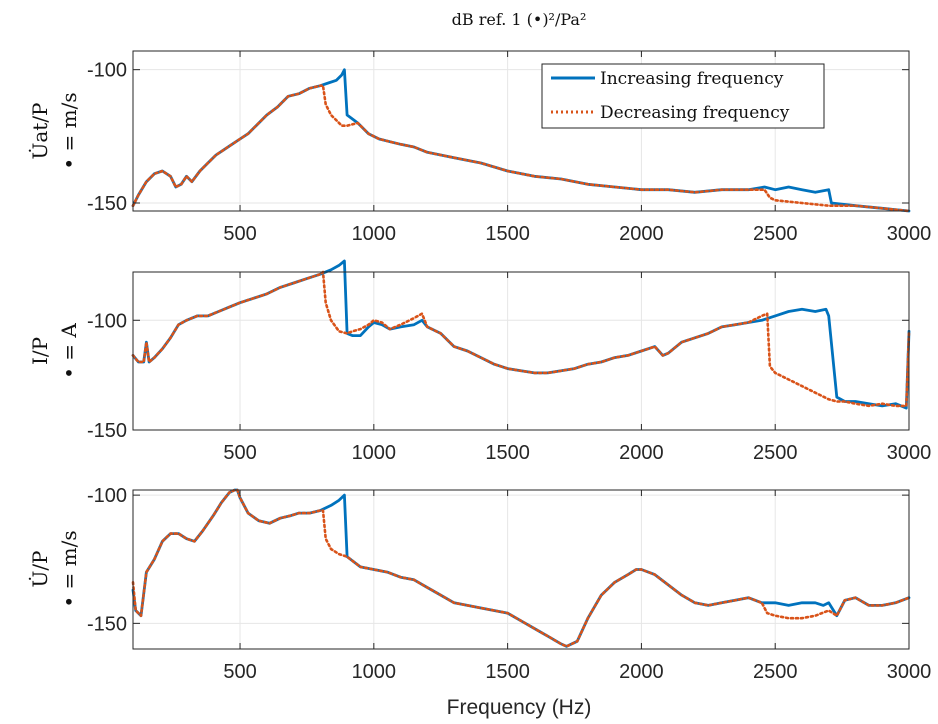 This screenshot has height=724, width=938. What do you see at coordinates (54, 351) in the screenshot?
I see `subplot-2-ylabel: I/P • = A` at bounding box center [54, 351].